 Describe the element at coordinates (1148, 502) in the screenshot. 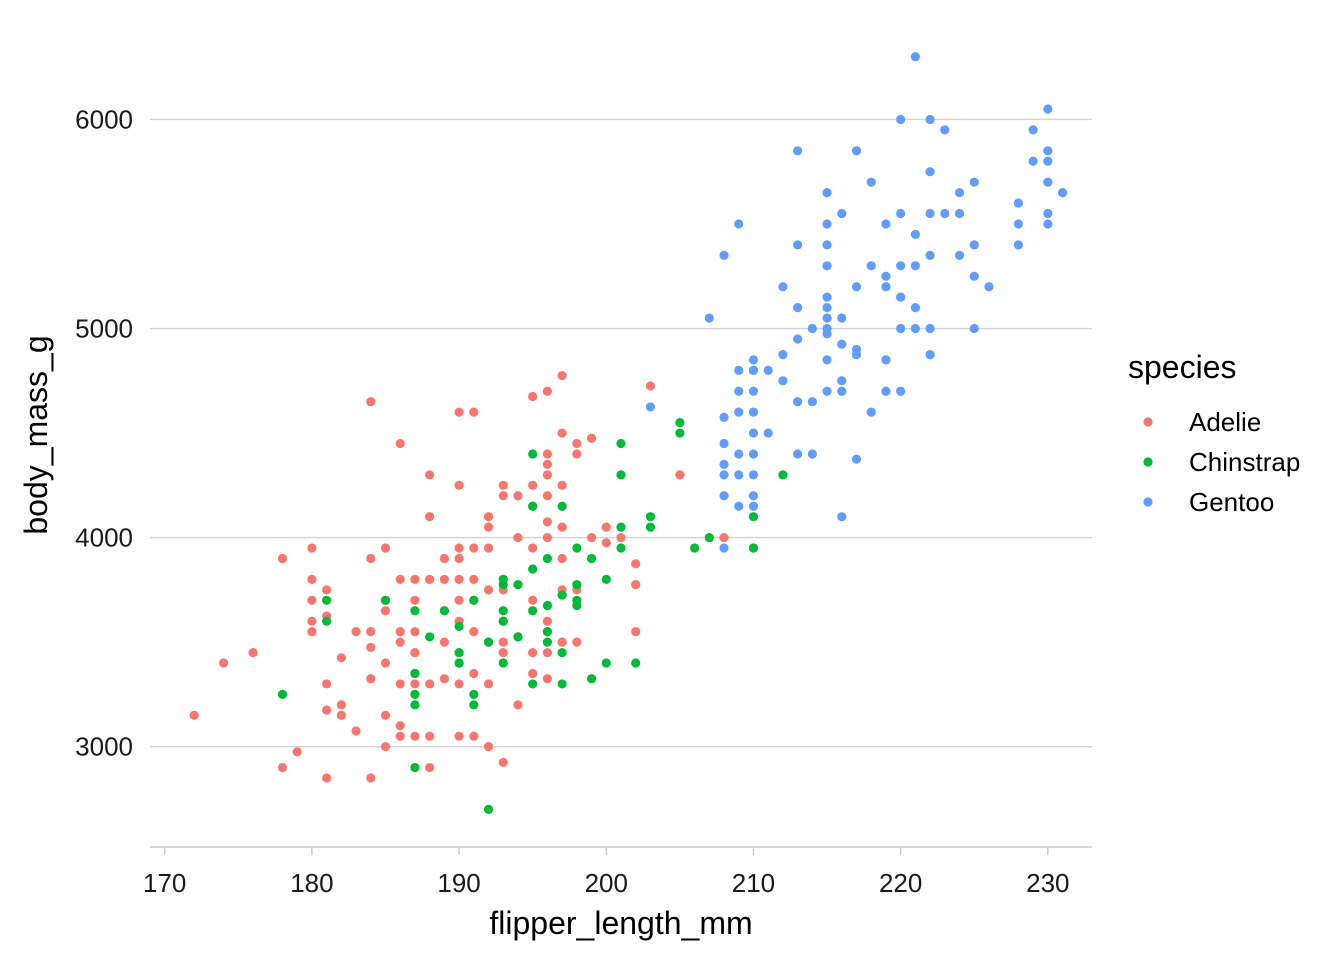

I see `legend-key-gentoo` at that location.